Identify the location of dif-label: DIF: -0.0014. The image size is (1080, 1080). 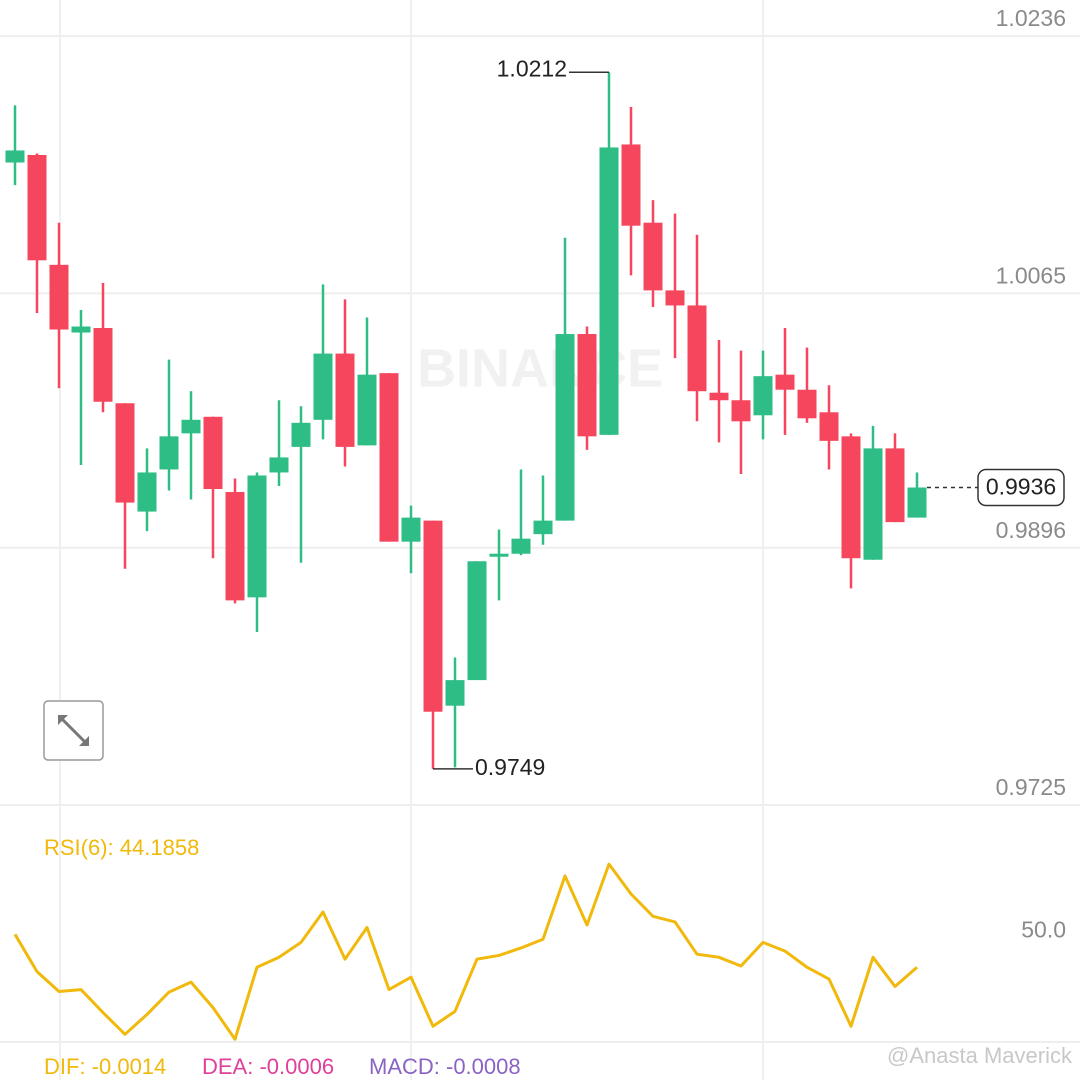
(105, 1066).